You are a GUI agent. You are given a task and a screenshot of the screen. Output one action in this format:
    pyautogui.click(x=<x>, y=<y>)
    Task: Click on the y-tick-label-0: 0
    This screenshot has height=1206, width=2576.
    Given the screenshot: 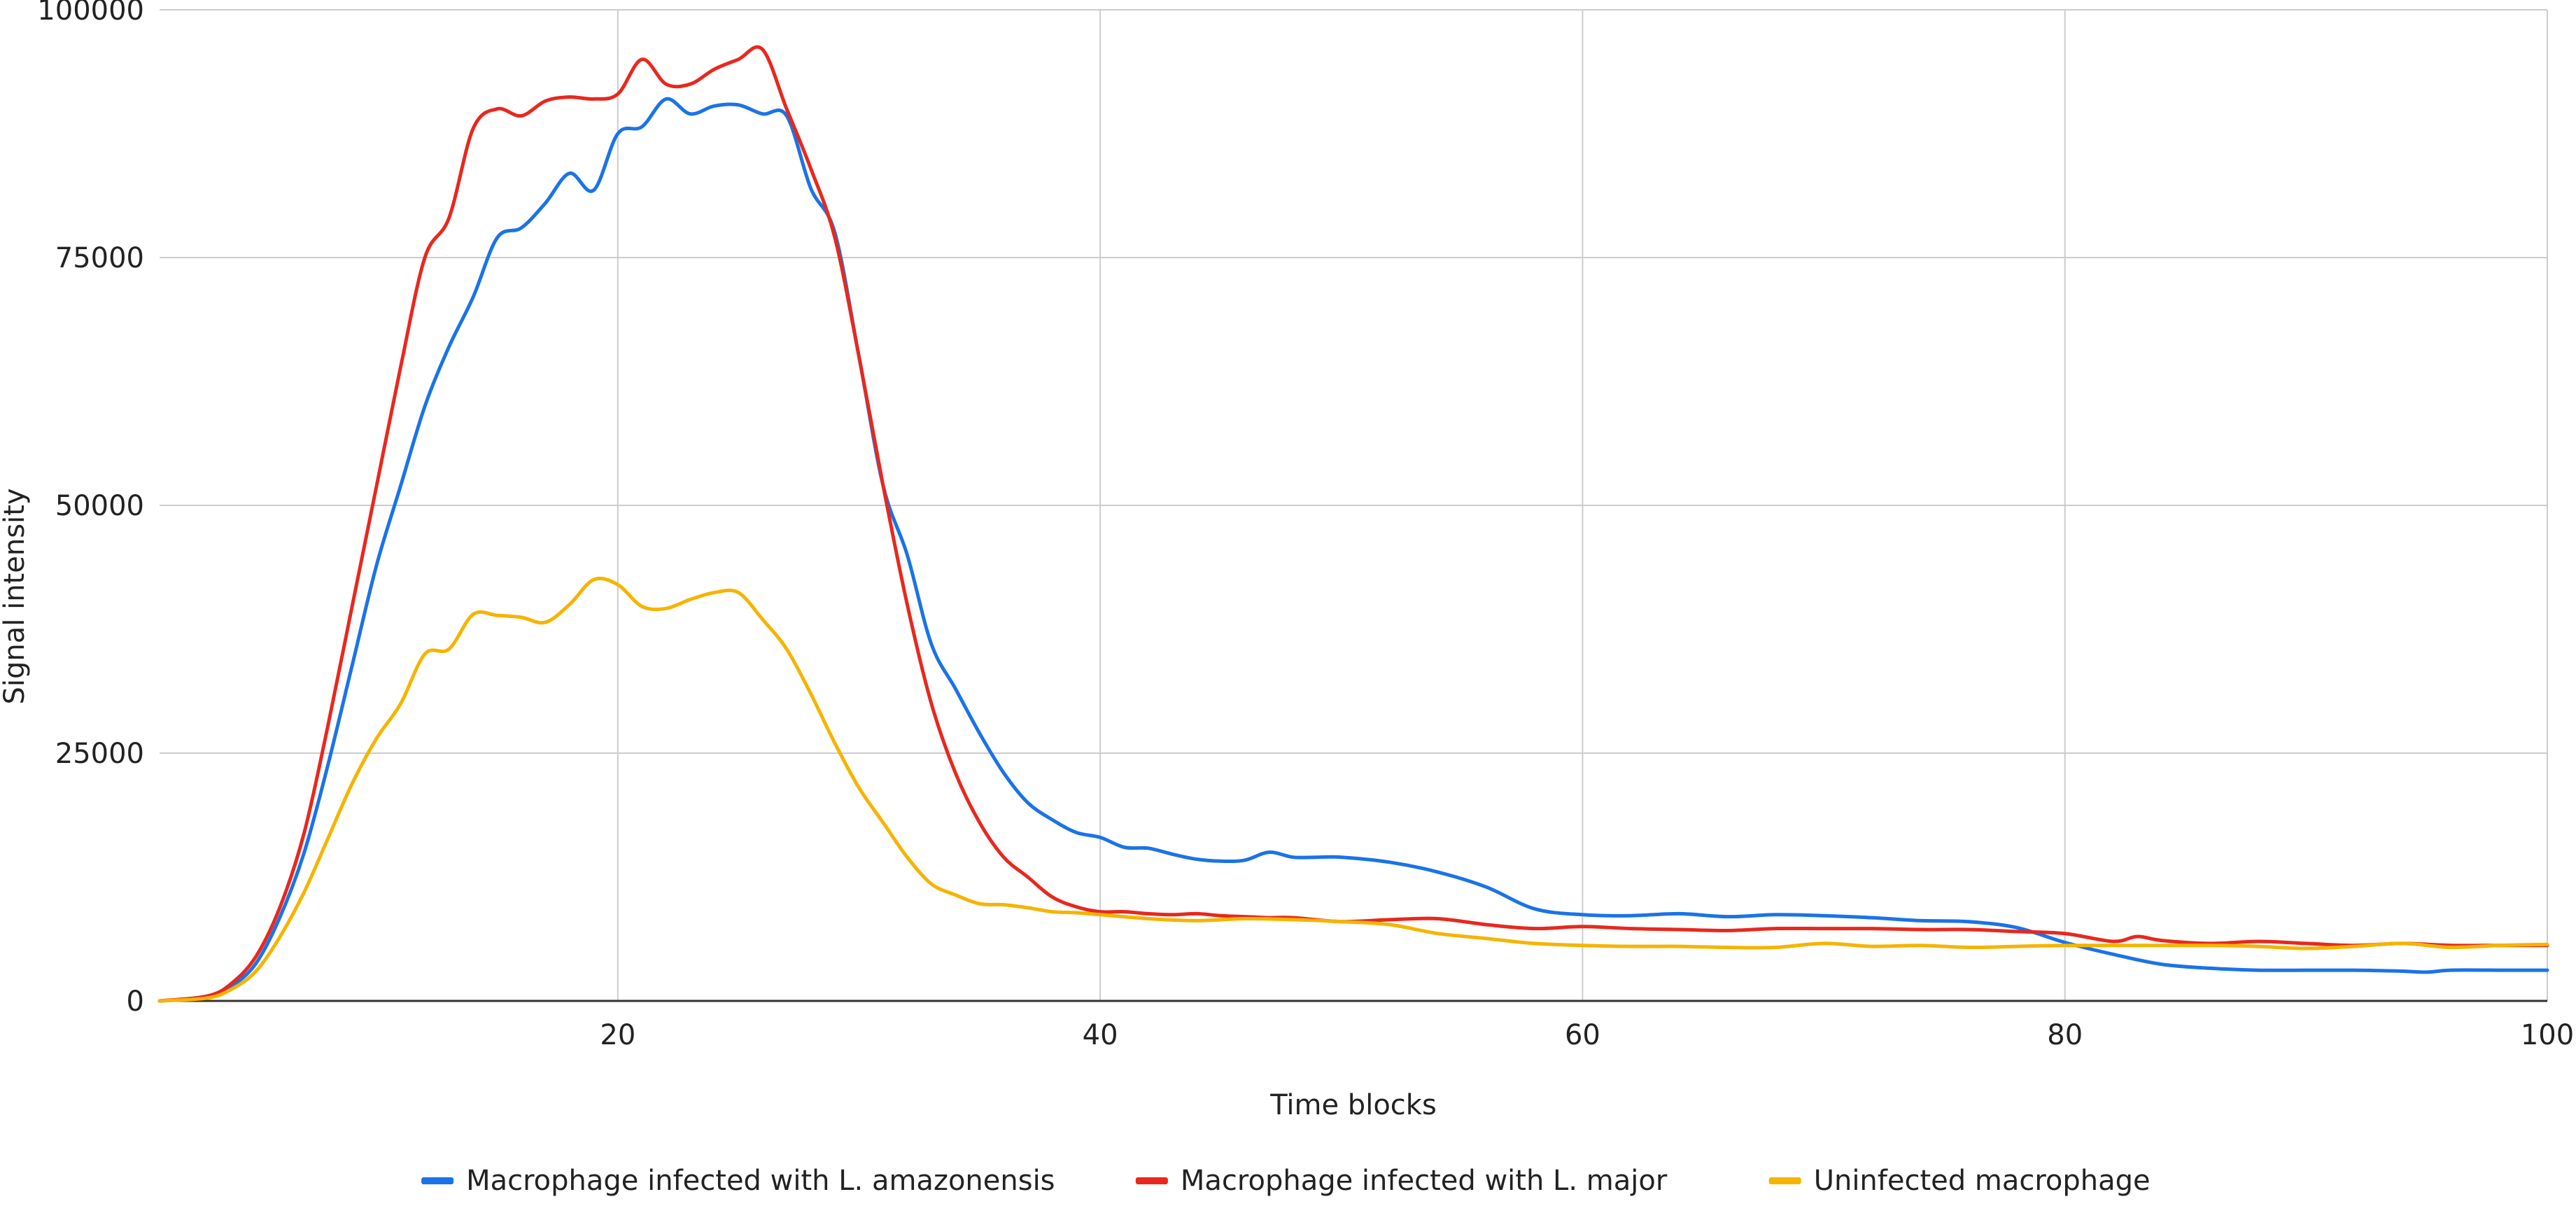 What is the action you would take?
    pyautogui.click(x=135, y=1002)
    